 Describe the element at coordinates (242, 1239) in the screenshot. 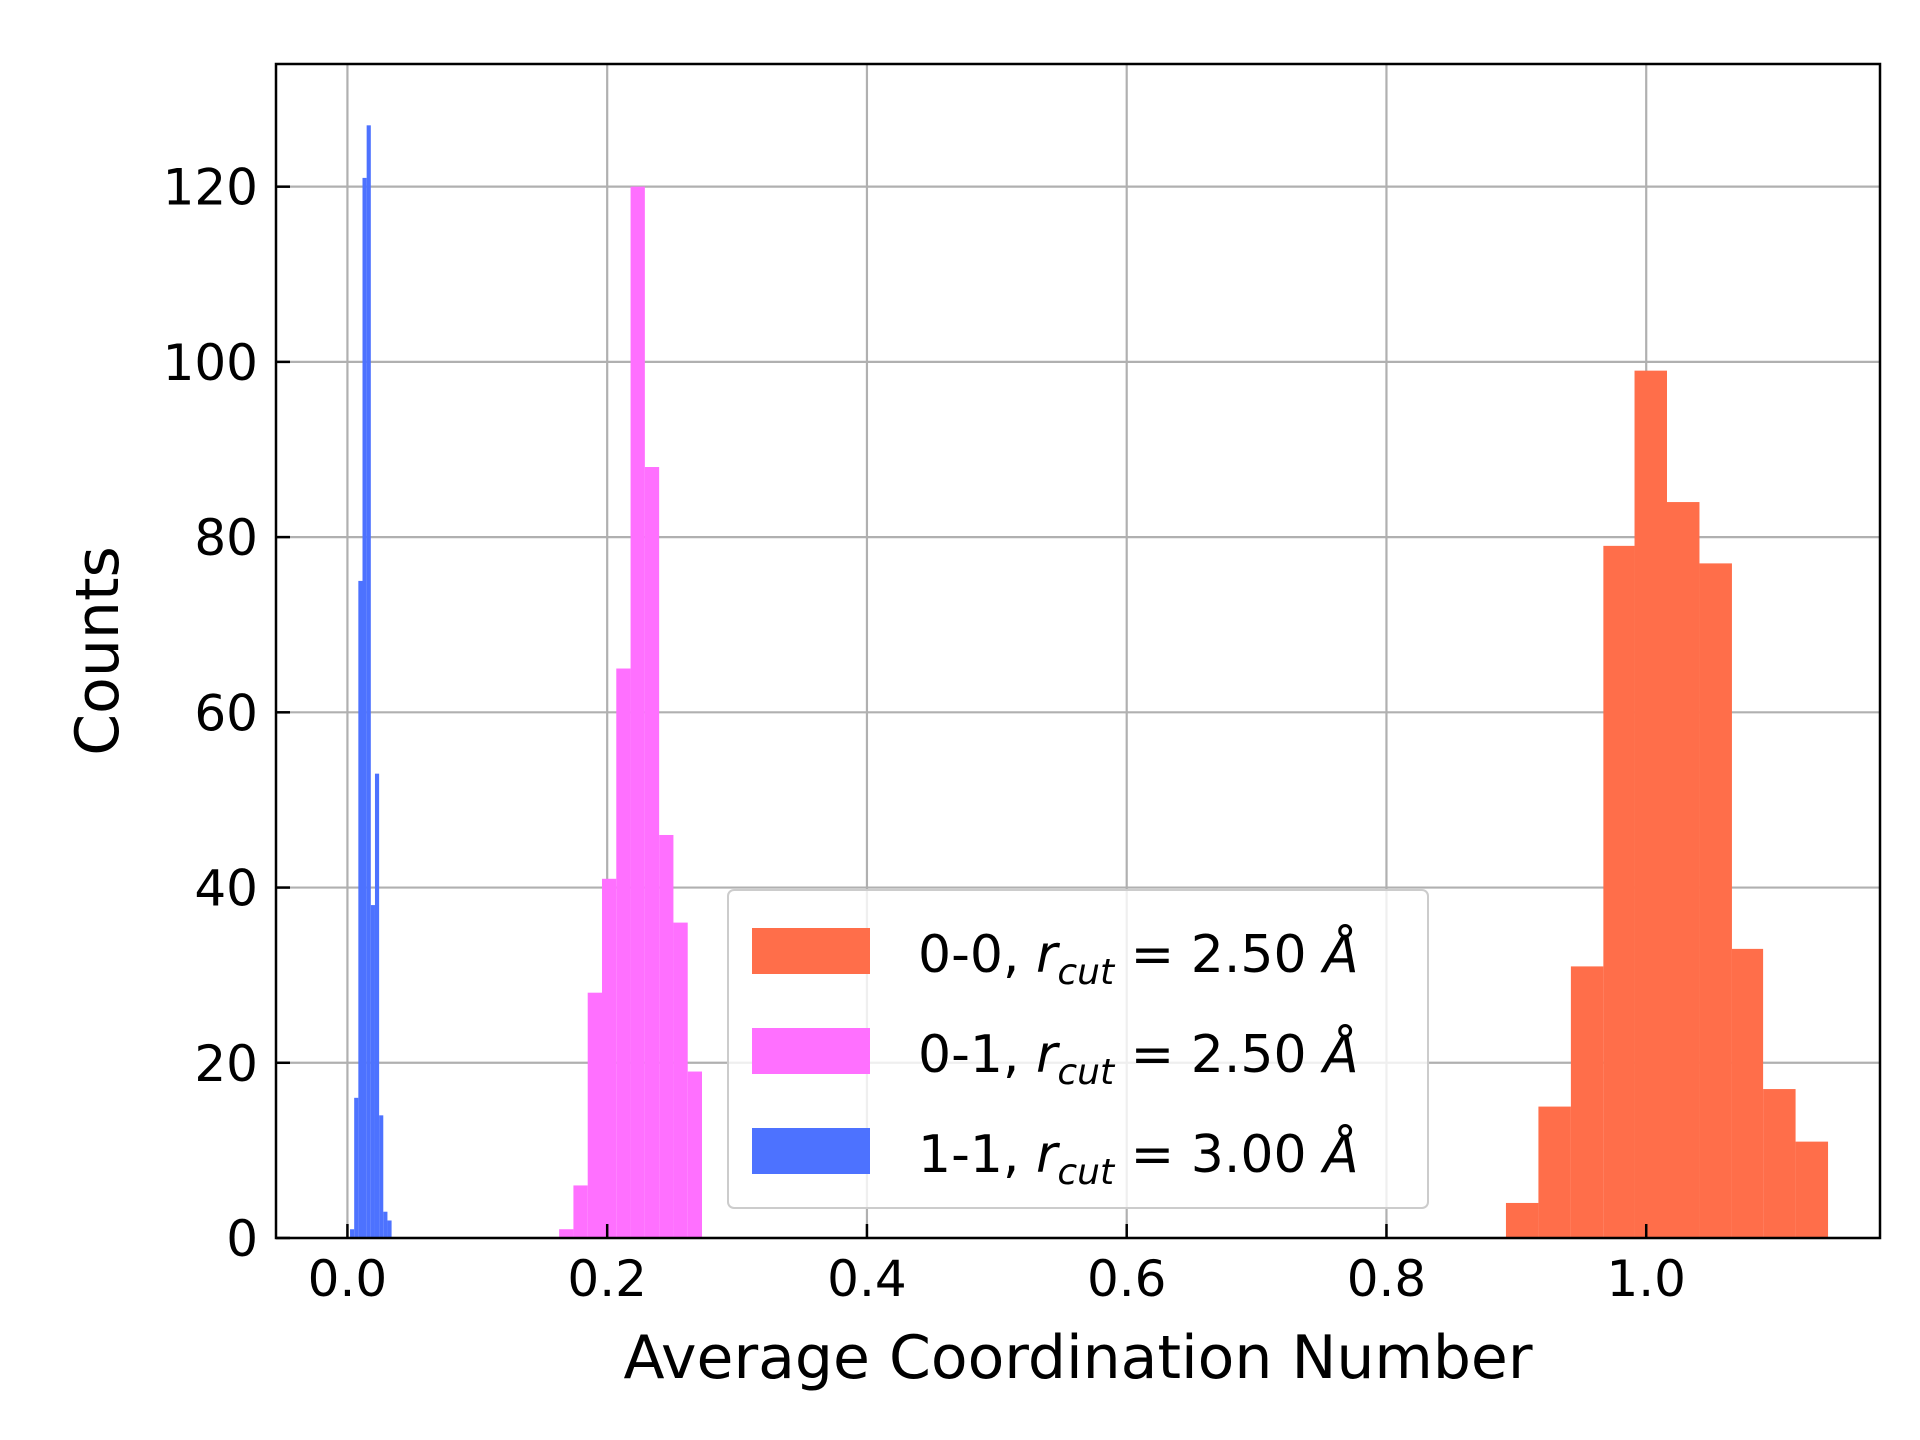

I see `y-tick-label: 0` at that location.